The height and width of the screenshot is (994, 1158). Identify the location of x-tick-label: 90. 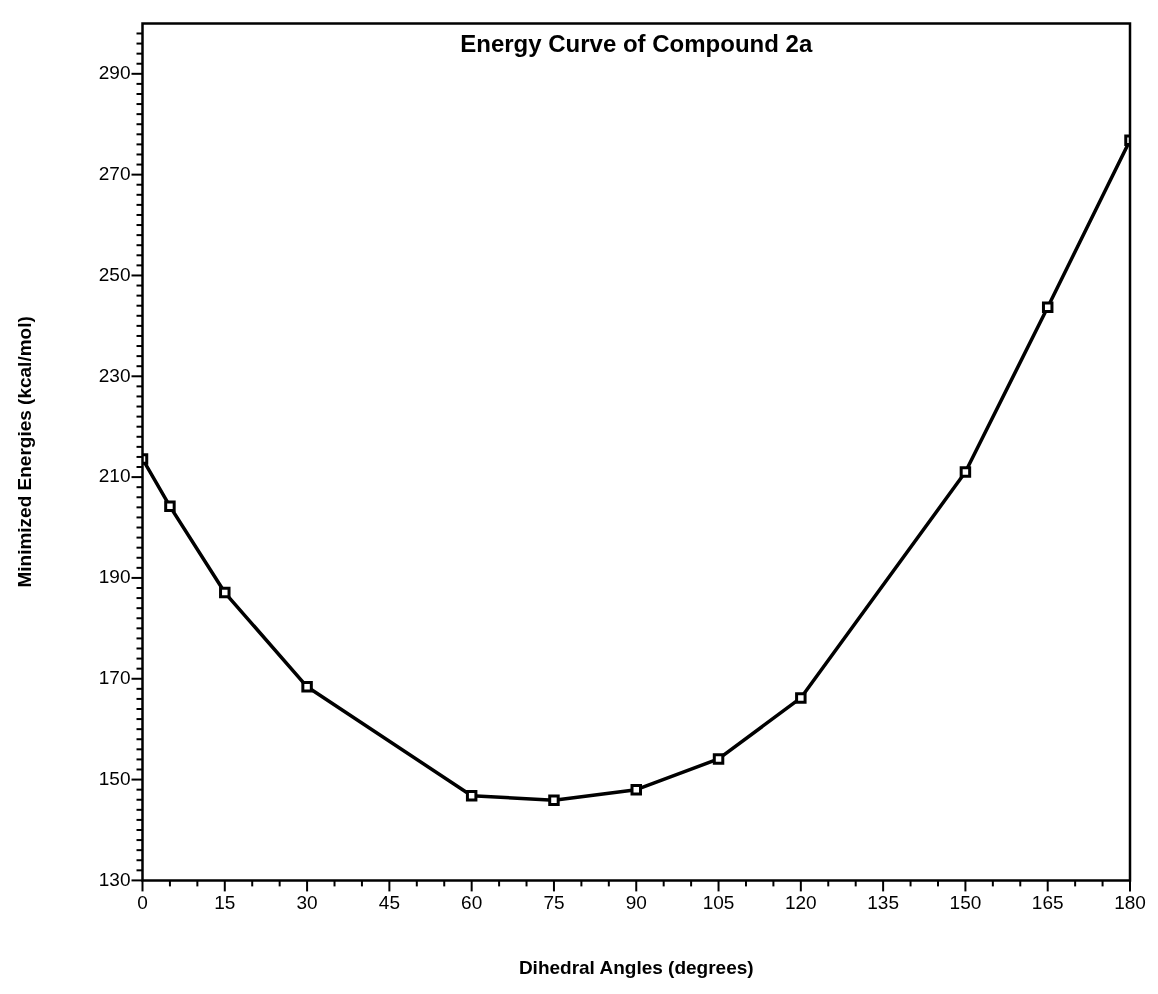
(636, 903).